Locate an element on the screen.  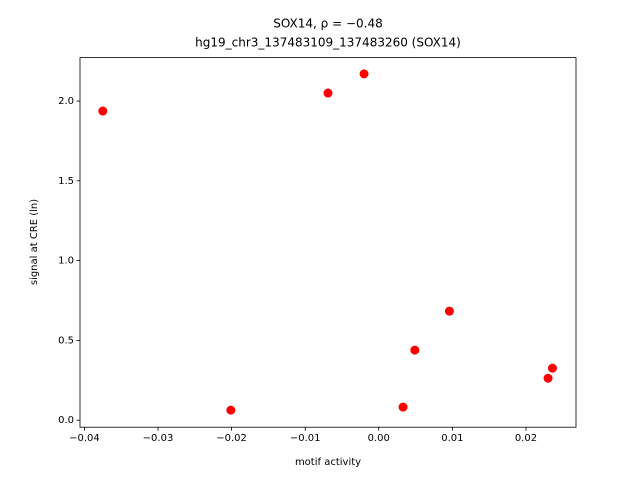
chart-title: SOX14, ρ = −0.48 is located at coordinates (328, 24).